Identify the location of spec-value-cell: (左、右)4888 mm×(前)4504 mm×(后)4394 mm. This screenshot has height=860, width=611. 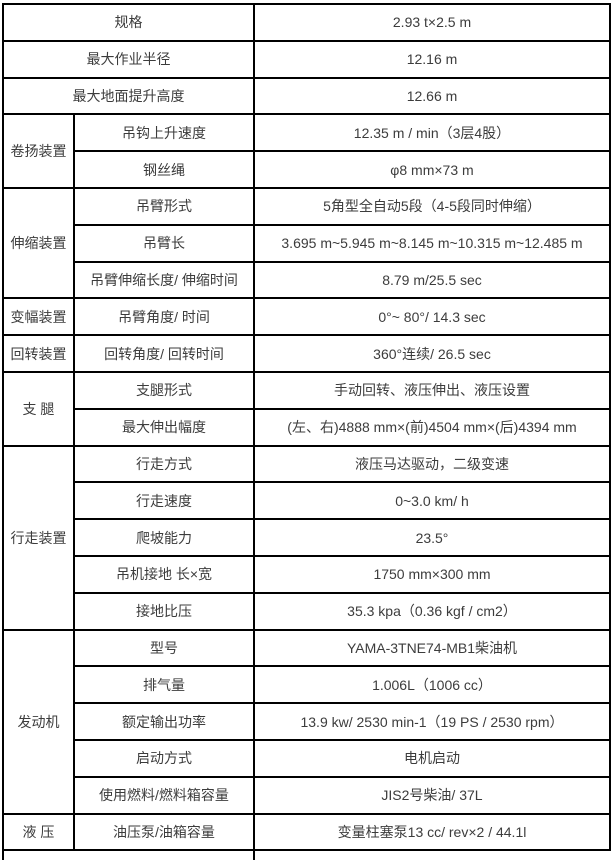
(432, 427).